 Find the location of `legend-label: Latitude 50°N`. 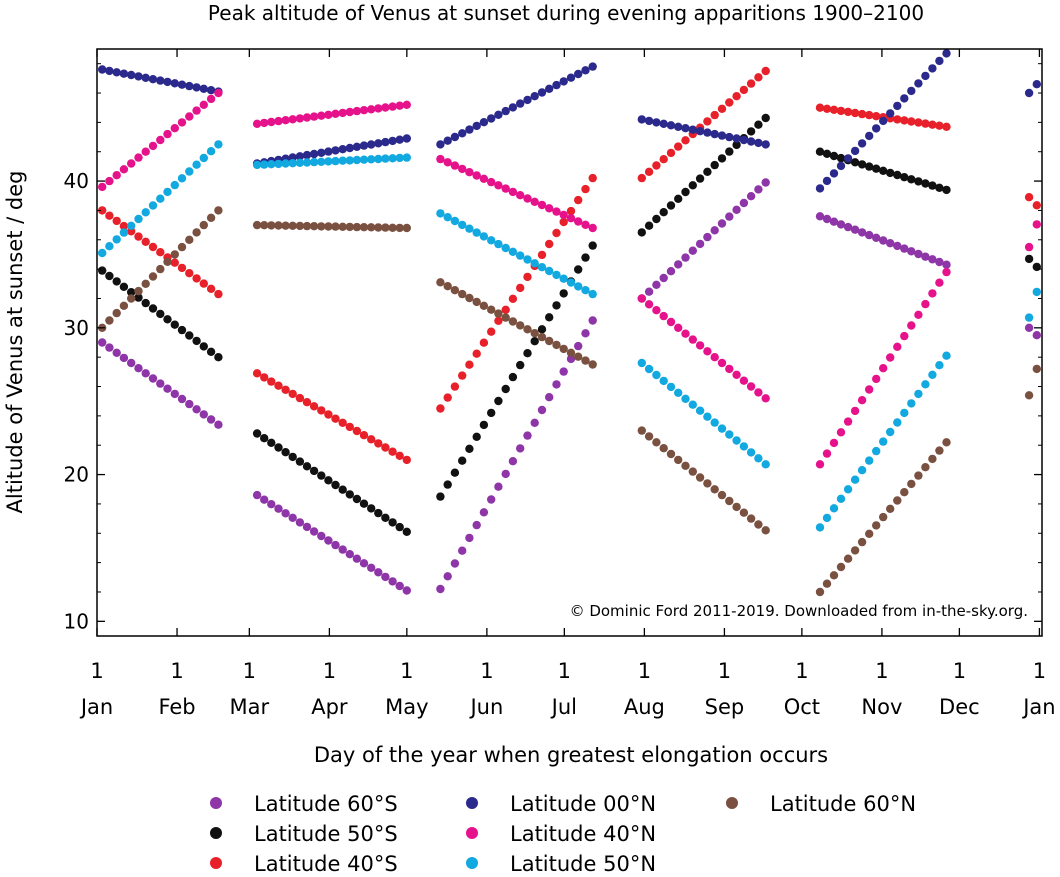

legend-label: Latitude 50°N is located at coordinates (583, 864).